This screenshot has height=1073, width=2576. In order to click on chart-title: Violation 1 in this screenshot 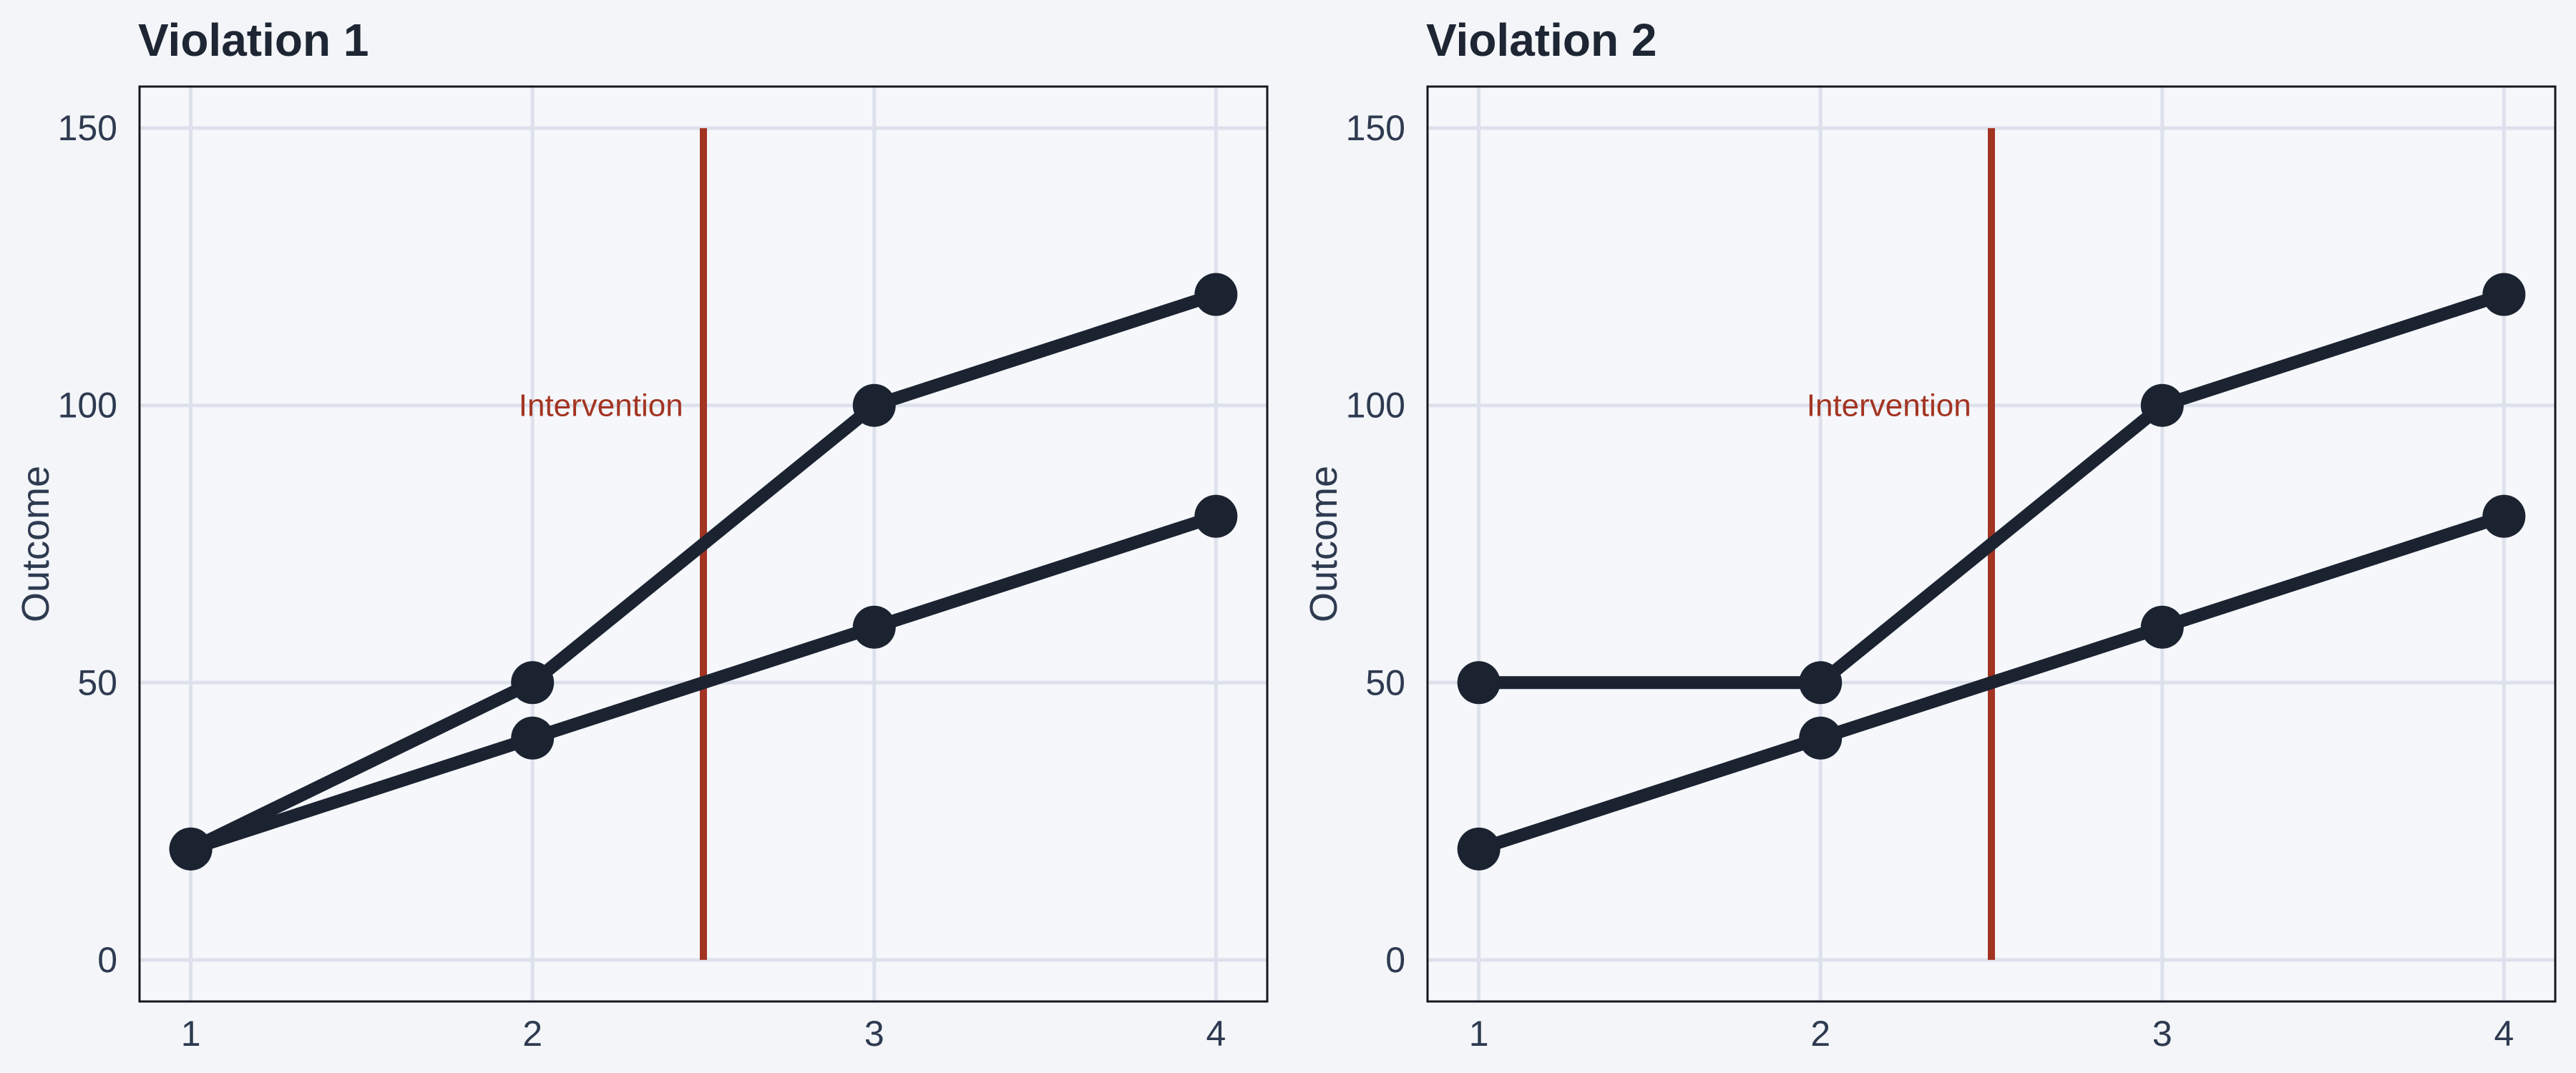, I will do `click(253, 40)`.